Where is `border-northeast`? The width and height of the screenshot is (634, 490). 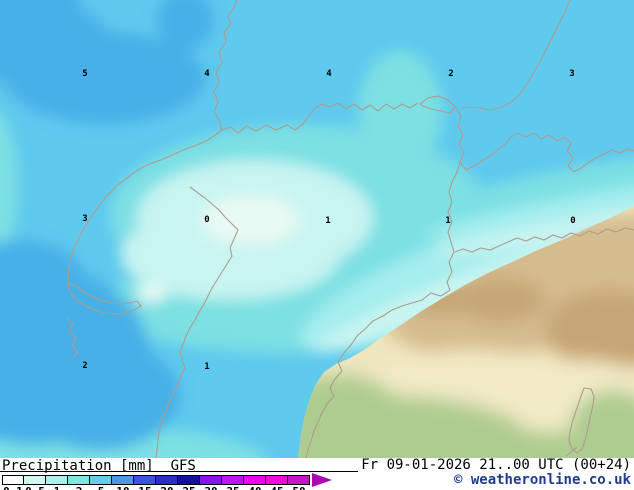
border-northeast is located at coordinates (516, 55).